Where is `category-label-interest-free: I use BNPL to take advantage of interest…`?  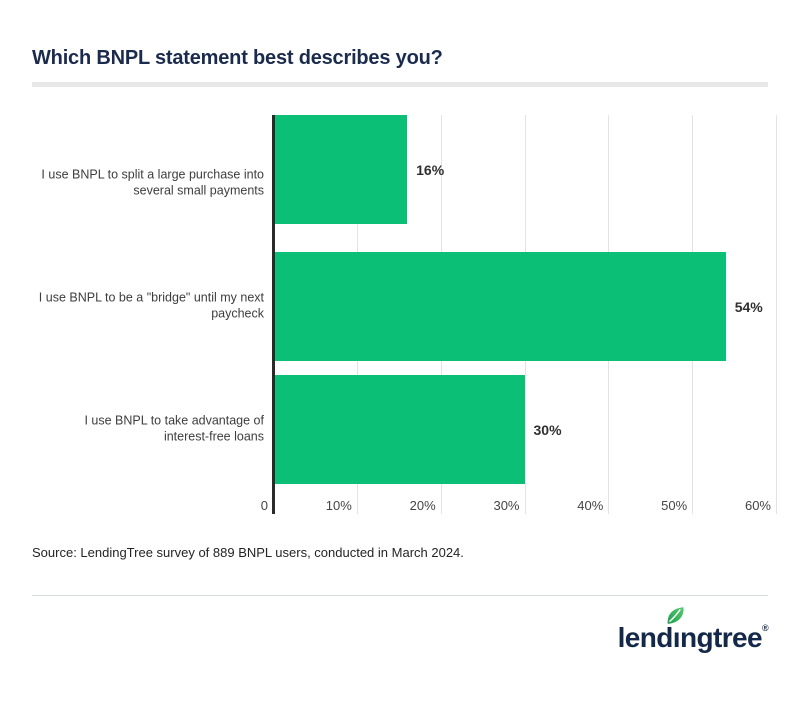 category-label-interest-free: I use BNPL to take advantage of interest… is located at coordinates (174, 428).